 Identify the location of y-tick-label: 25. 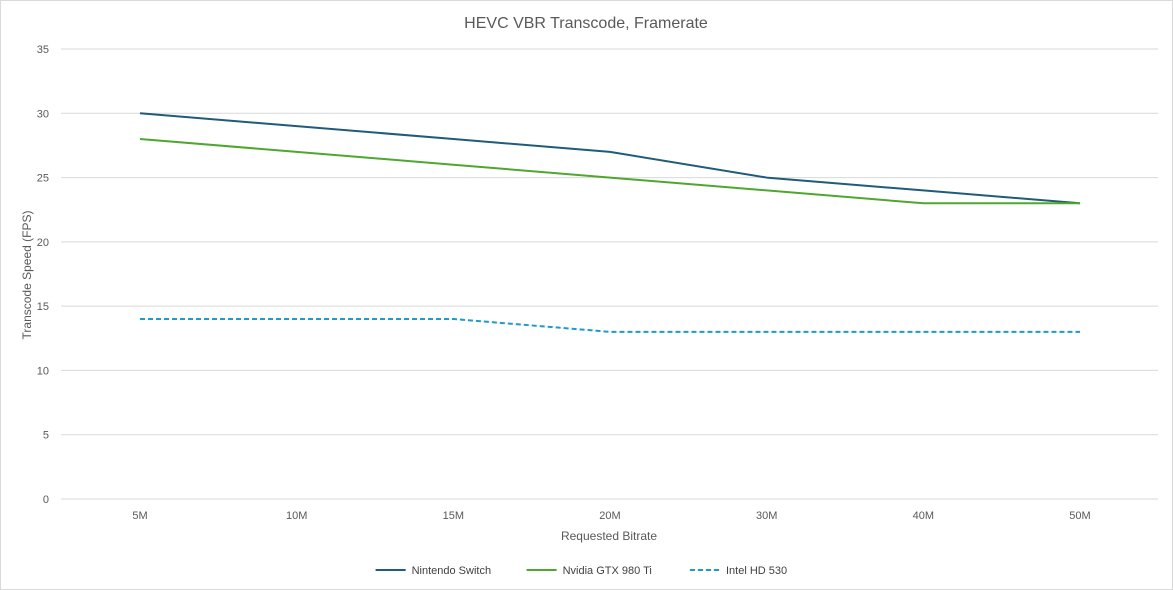
(43, 179).